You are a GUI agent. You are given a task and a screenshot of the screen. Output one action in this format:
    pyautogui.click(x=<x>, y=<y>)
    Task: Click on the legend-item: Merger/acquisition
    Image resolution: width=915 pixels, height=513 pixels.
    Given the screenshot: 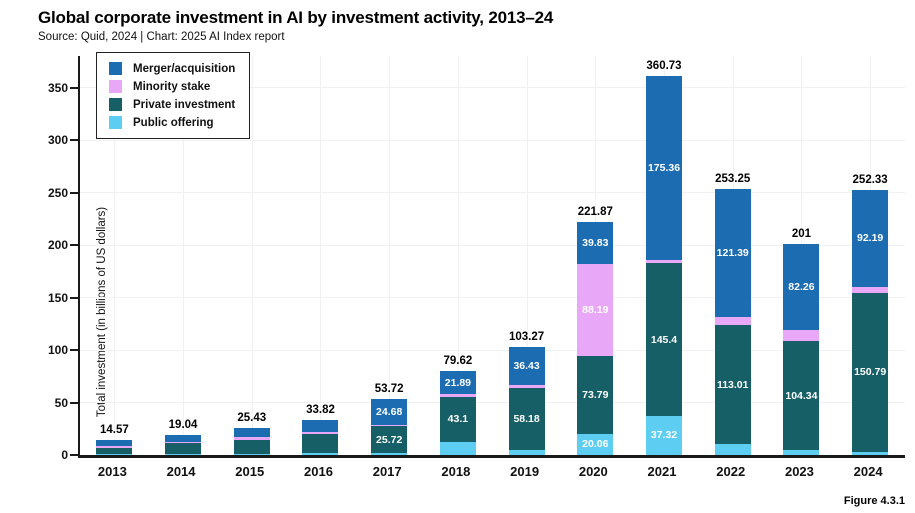 What is the action you would take?
    pyautogui.click(x=172, y=68)
    